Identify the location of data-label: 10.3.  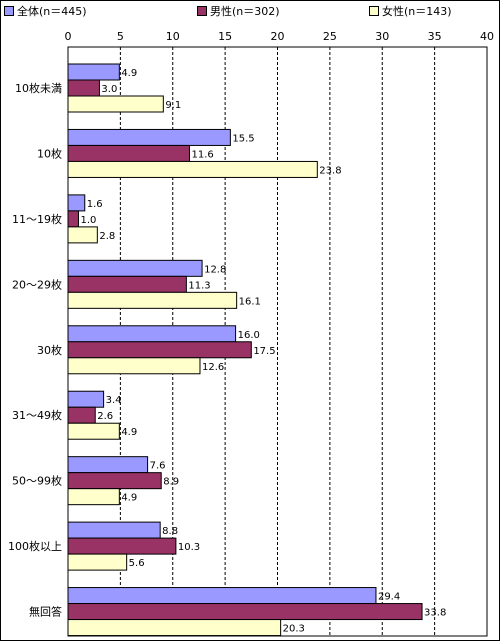
(189, 547).